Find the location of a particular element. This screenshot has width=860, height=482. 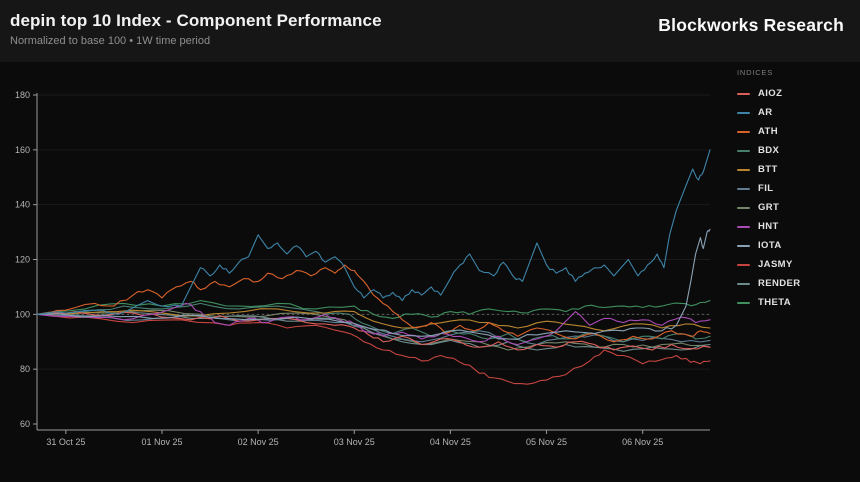

series-line-render is located at coordinates (373, 331).